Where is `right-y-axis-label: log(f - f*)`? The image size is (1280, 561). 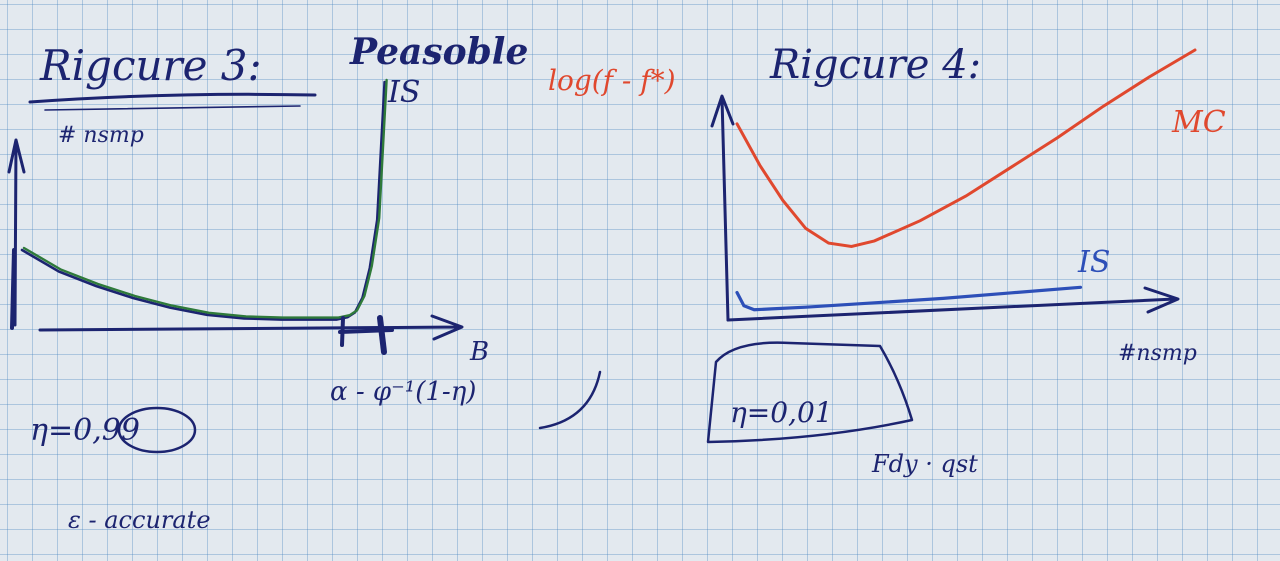 right-y-axis-label: log(f - f*) is located at coordinates (612, 80).